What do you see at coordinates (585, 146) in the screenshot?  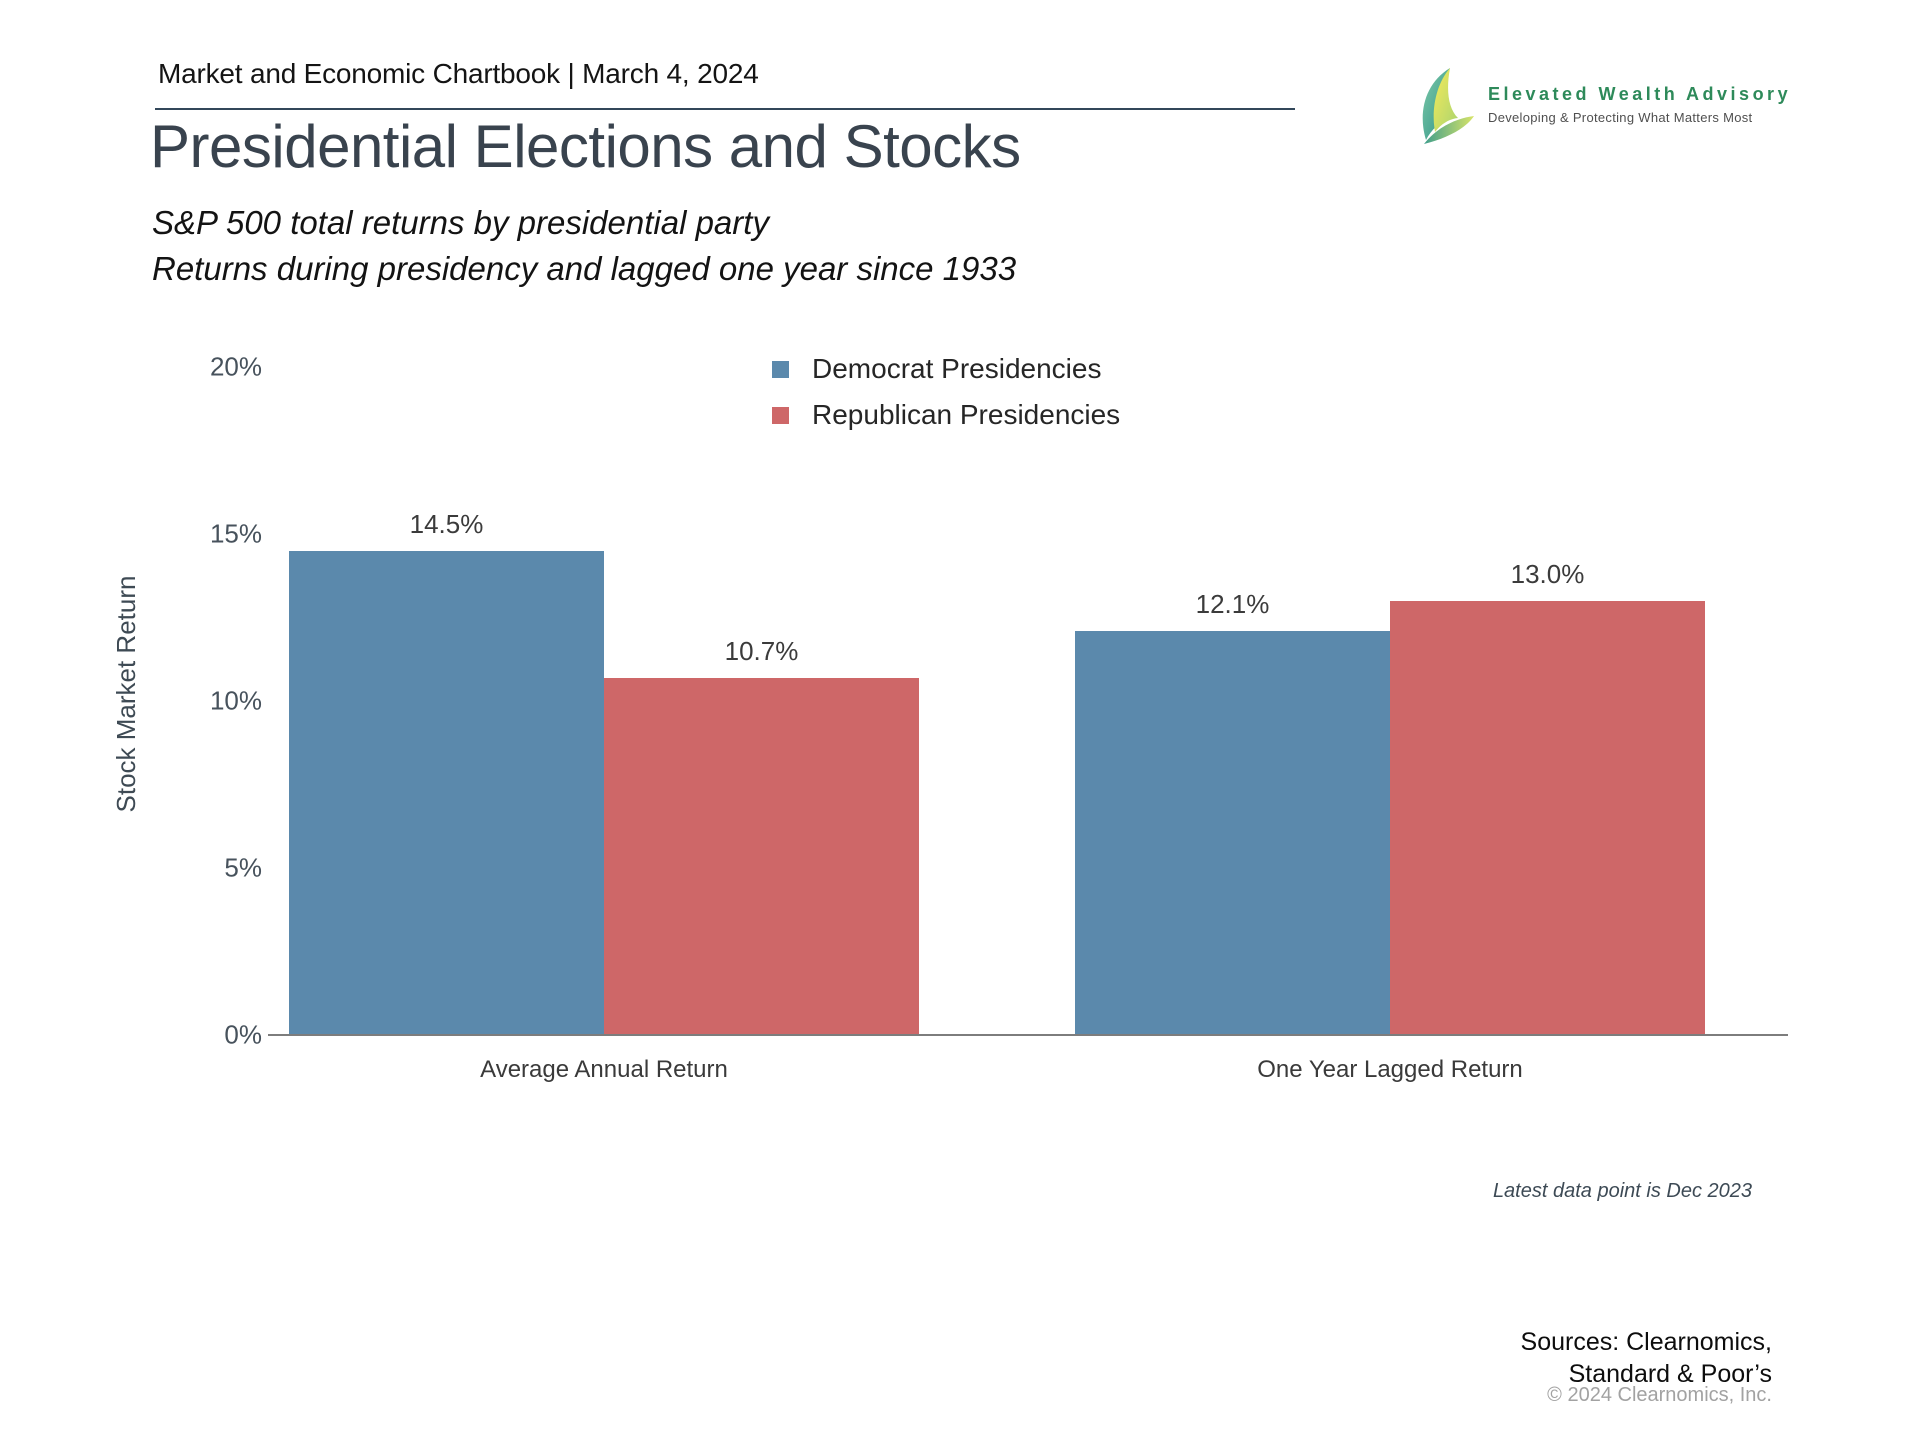 I see `page-title: Presidential Elections and Stocks` at bounding box center [585, 146].